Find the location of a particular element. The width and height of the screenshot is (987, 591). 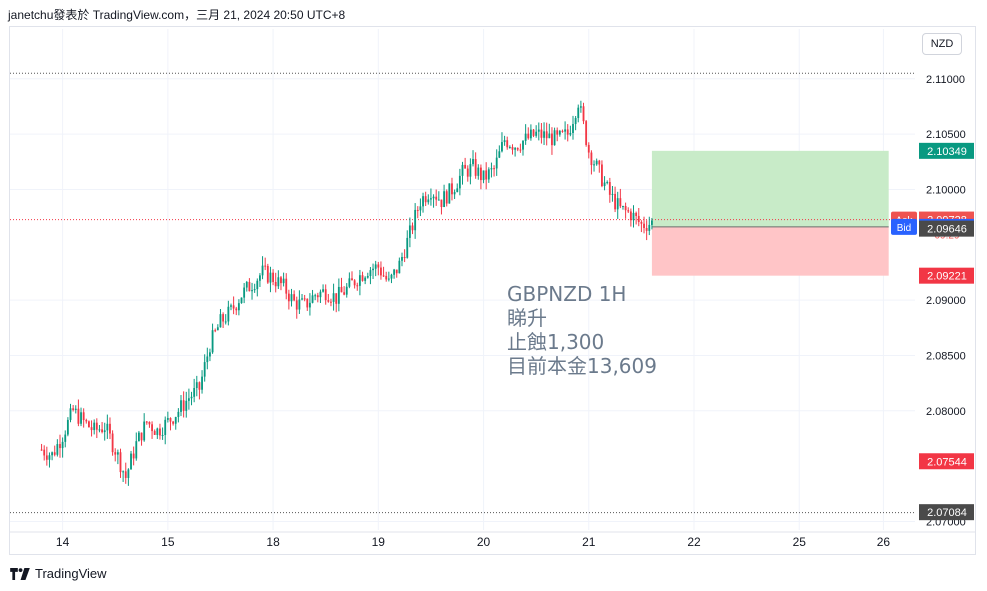

low-line-label: 2.07084 is located at coordinates (947, 513).